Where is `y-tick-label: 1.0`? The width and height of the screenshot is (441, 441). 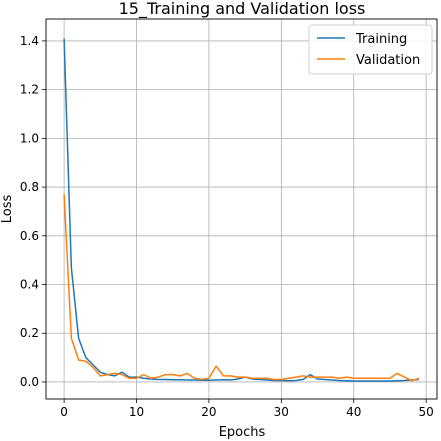
y-tick-label: 1.0 is located at coordinates (29, 138).